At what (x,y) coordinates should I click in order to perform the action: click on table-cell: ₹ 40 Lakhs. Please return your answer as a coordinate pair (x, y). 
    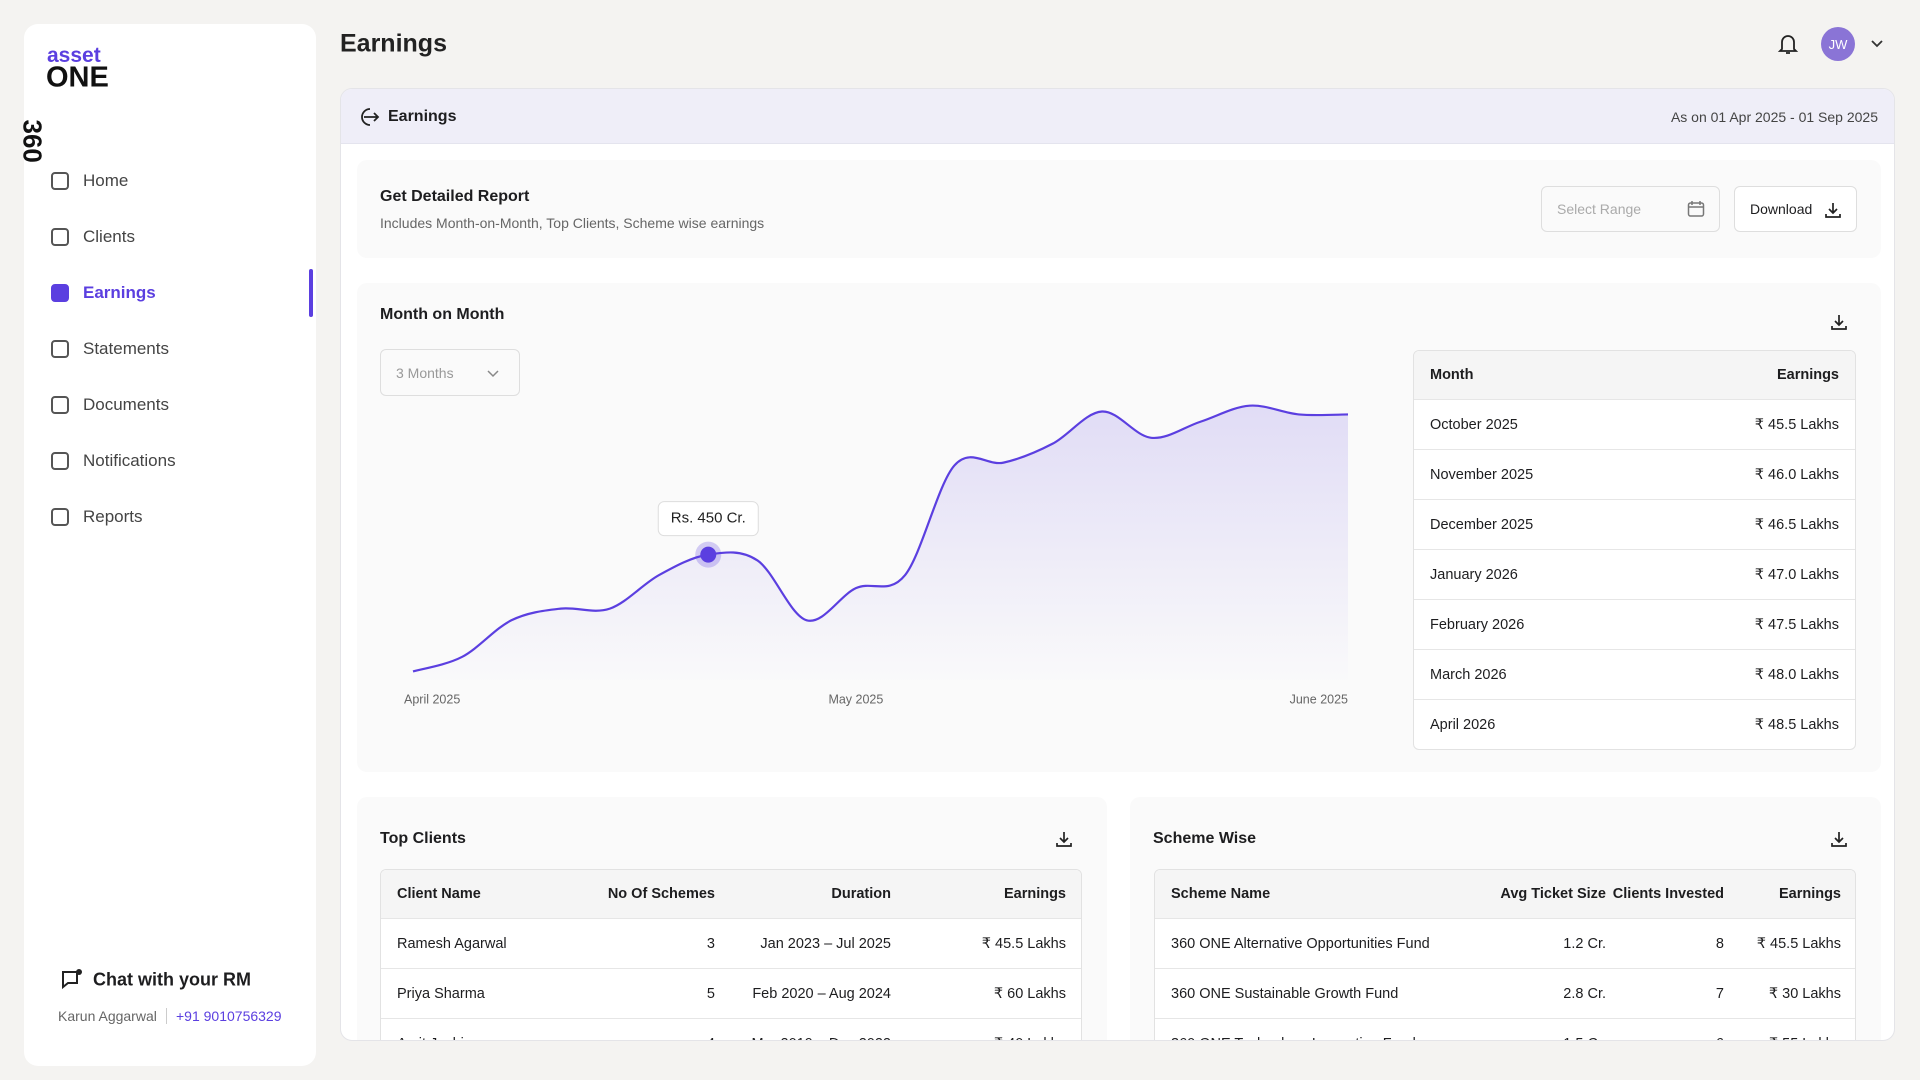
    Looking at the image, I should click on (978, 1038).